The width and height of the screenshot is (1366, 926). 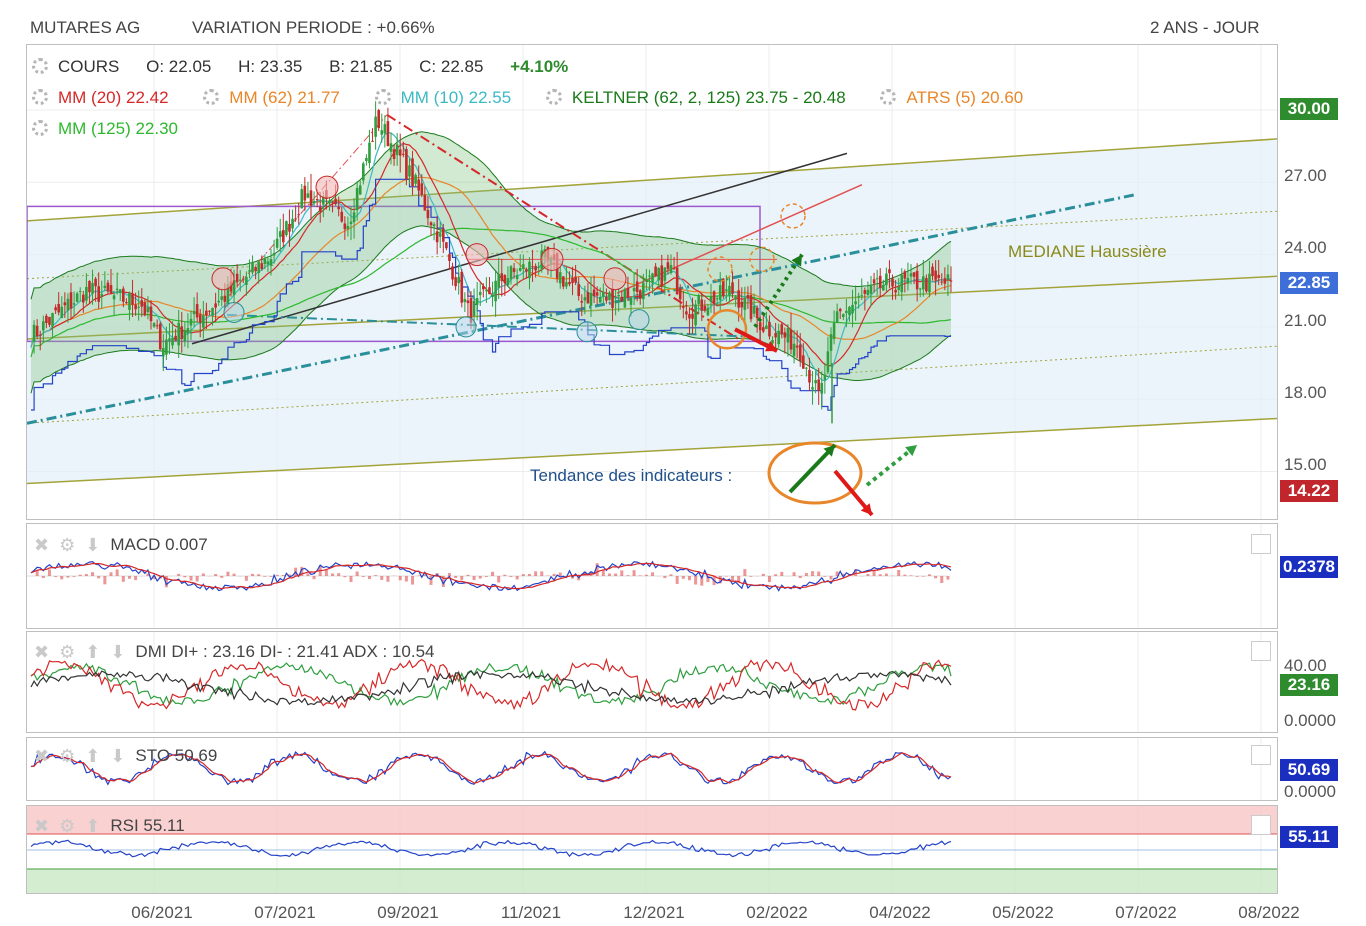 I want to click on price-tick: 15.00, so click(x=1305, y=464).